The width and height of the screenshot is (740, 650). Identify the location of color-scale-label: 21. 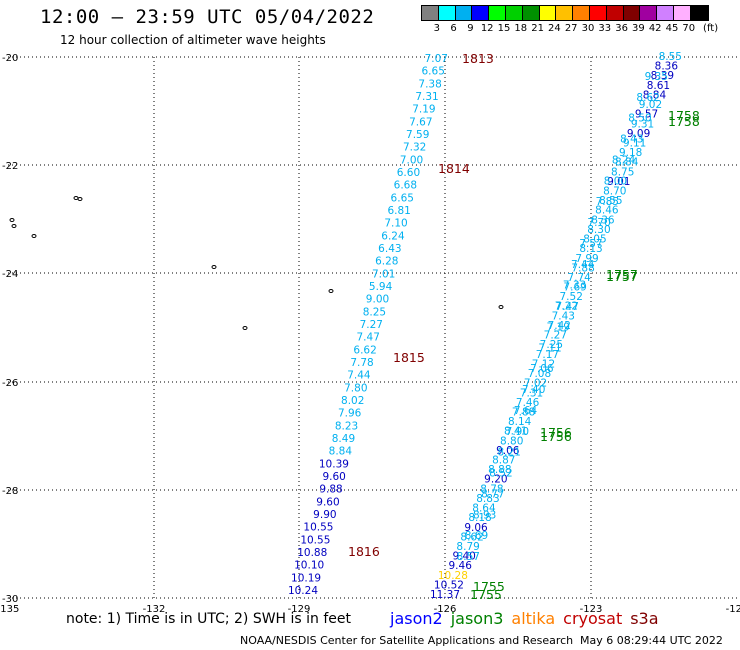
(537, 28).